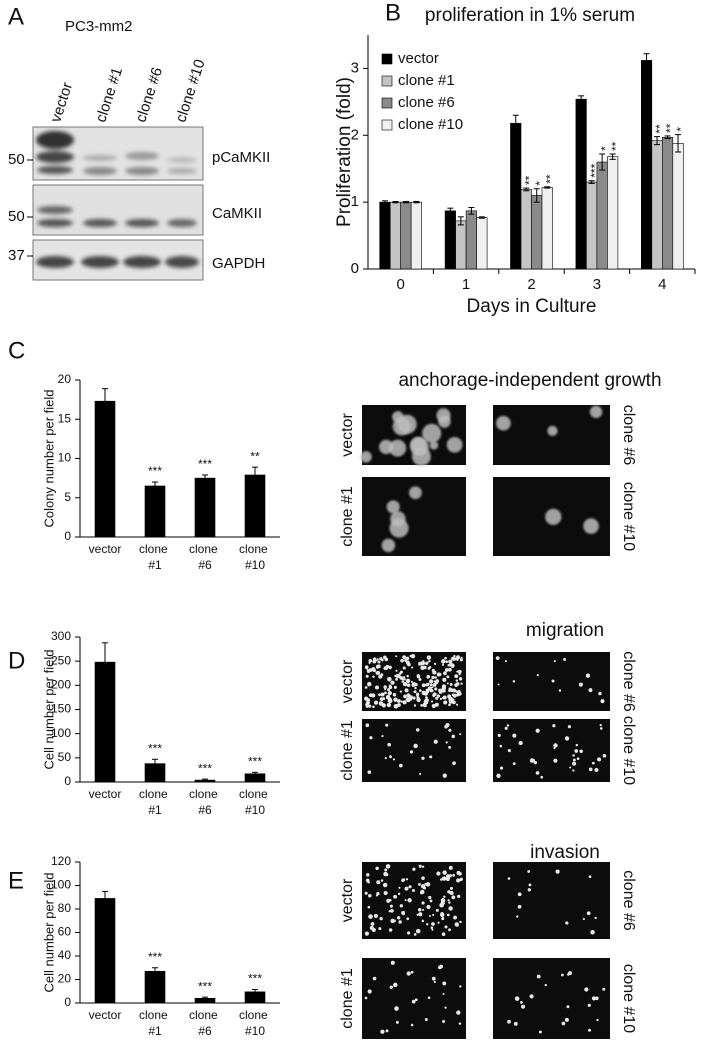  I want to click on x-tick-label: clone #10, so click(255, 802).